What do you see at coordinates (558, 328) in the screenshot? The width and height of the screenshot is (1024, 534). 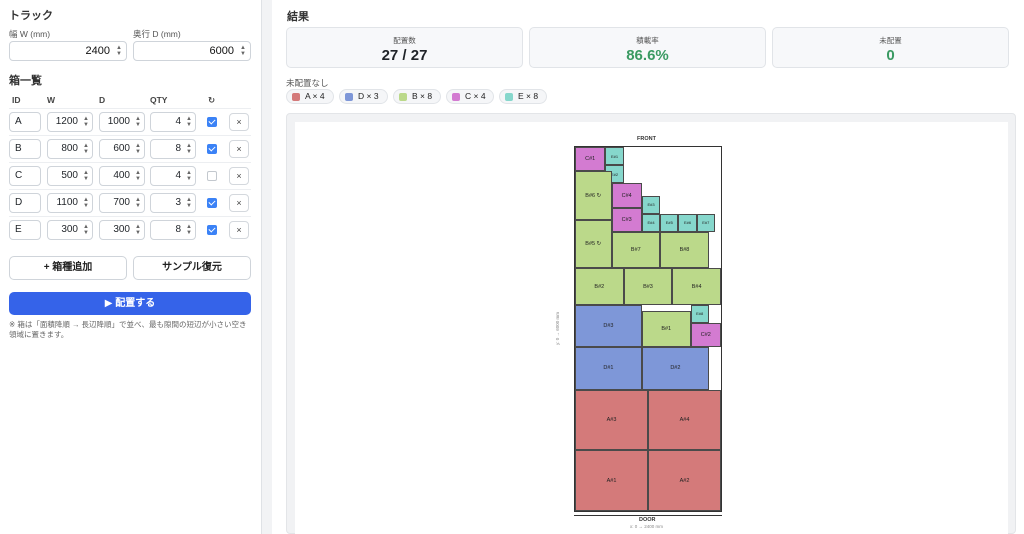 I see `depth-axis-caption: y: 0 → 6000 mm` at bounding box center [558, 328].